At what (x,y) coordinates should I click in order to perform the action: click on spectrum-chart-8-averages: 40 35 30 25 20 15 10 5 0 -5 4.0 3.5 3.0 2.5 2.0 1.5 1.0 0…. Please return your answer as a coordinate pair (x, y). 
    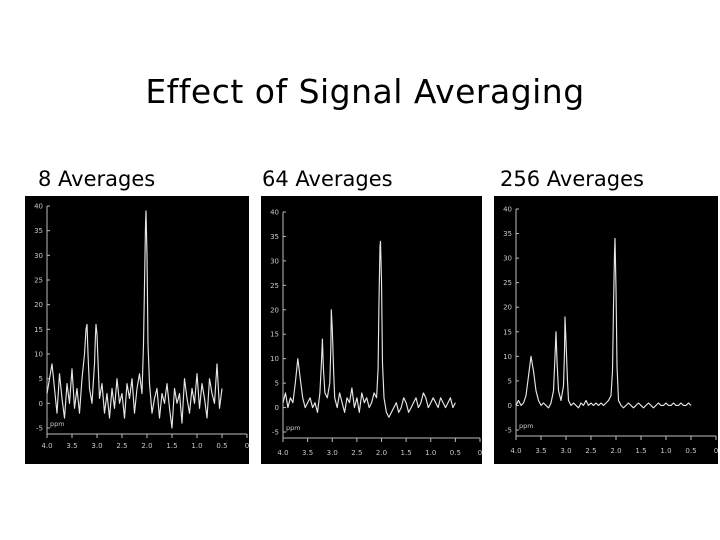
    Looking at the image, I should click on (141, 327).